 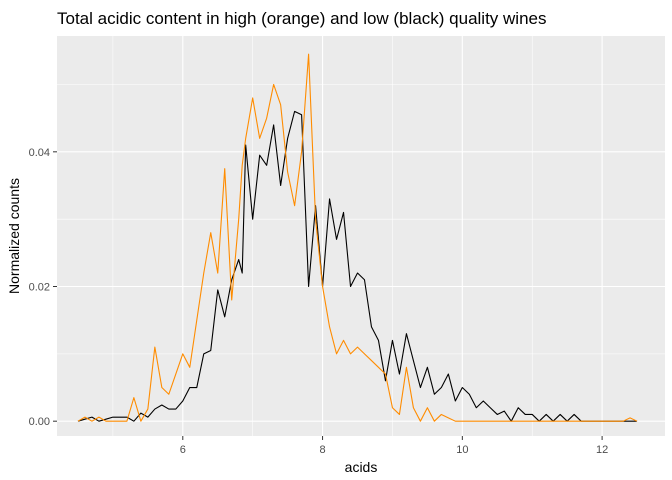 I want to click on y-tick-label: 0.02, so click(x=39, y=288).